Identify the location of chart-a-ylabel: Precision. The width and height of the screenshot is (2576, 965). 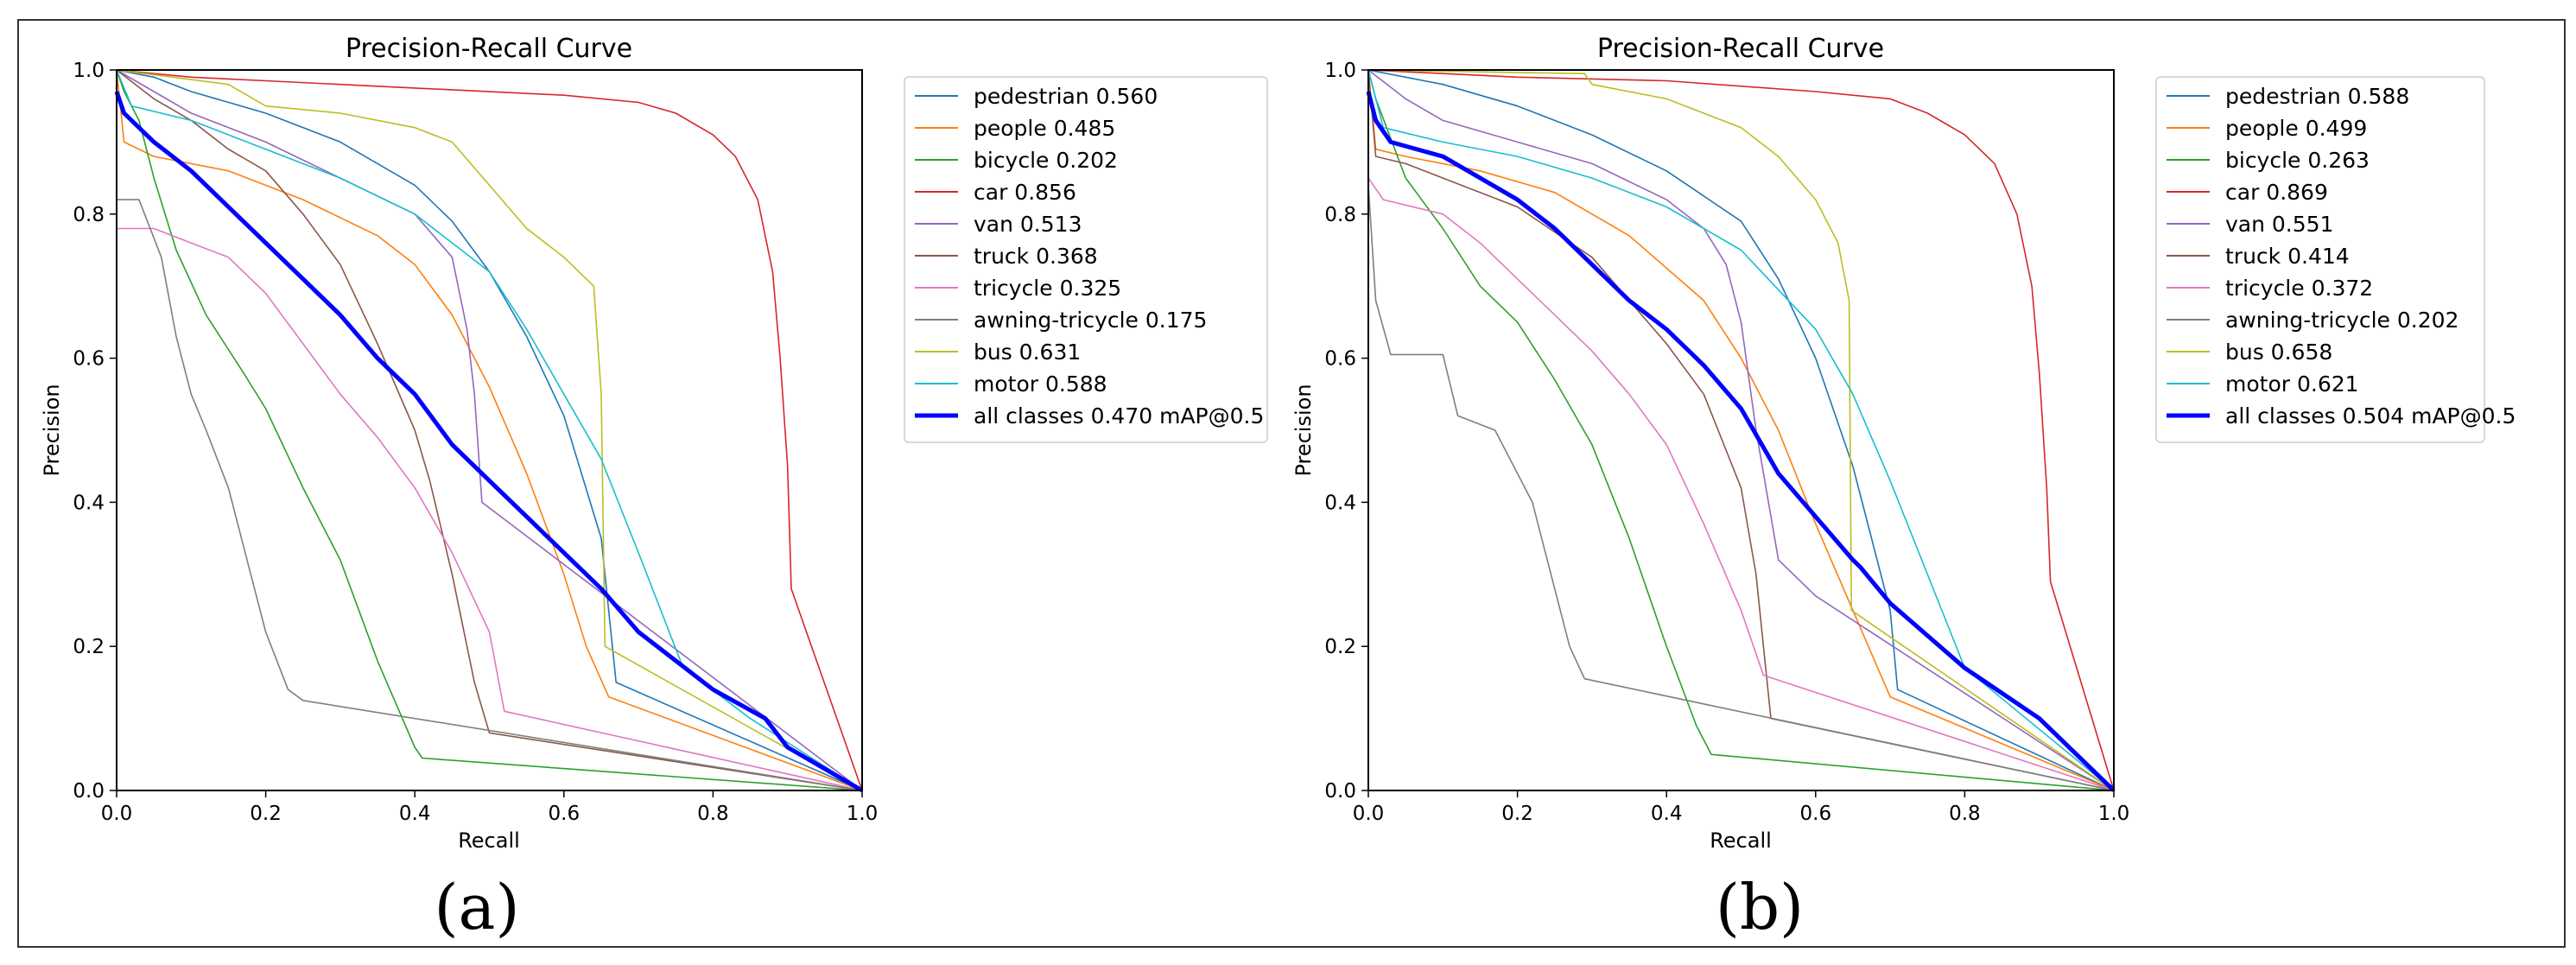
(52, 430).